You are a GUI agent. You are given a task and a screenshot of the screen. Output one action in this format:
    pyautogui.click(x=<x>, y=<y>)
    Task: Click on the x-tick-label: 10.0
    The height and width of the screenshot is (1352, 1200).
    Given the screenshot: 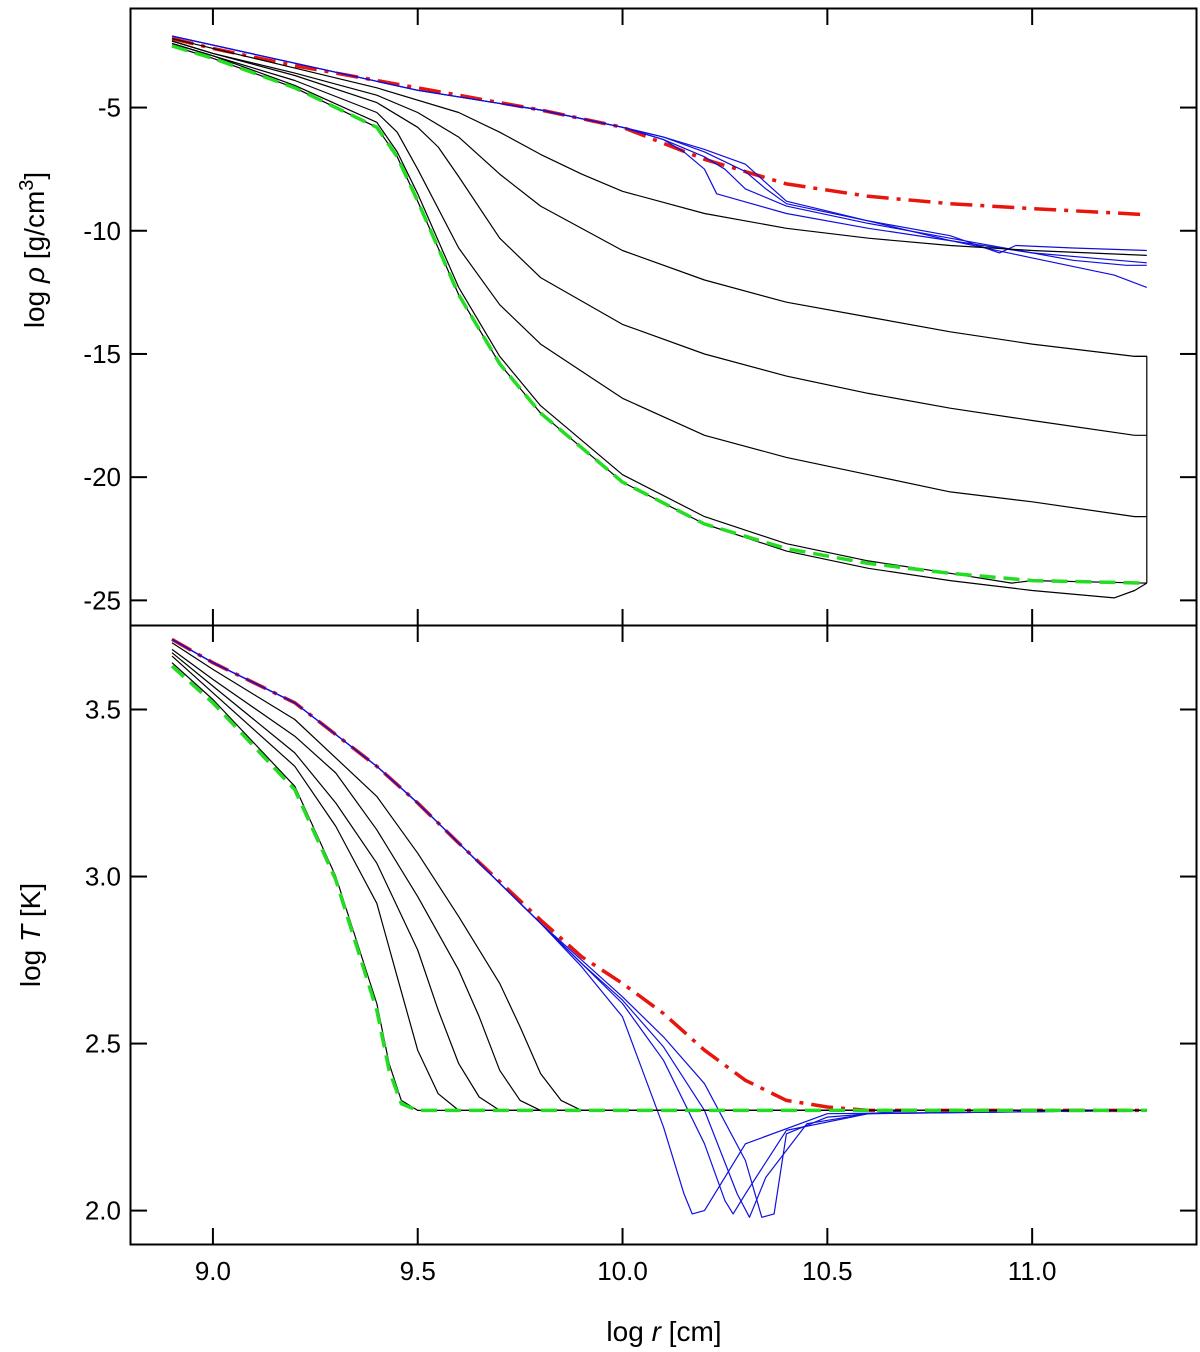 What is the action you would take?
    pyautogui.click(x=622, y=1271)
    